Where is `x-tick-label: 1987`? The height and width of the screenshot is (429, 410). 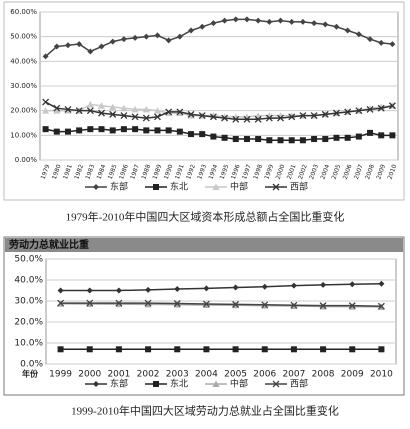 x-tick-label: 1987 is located at coordinates (135, 171).